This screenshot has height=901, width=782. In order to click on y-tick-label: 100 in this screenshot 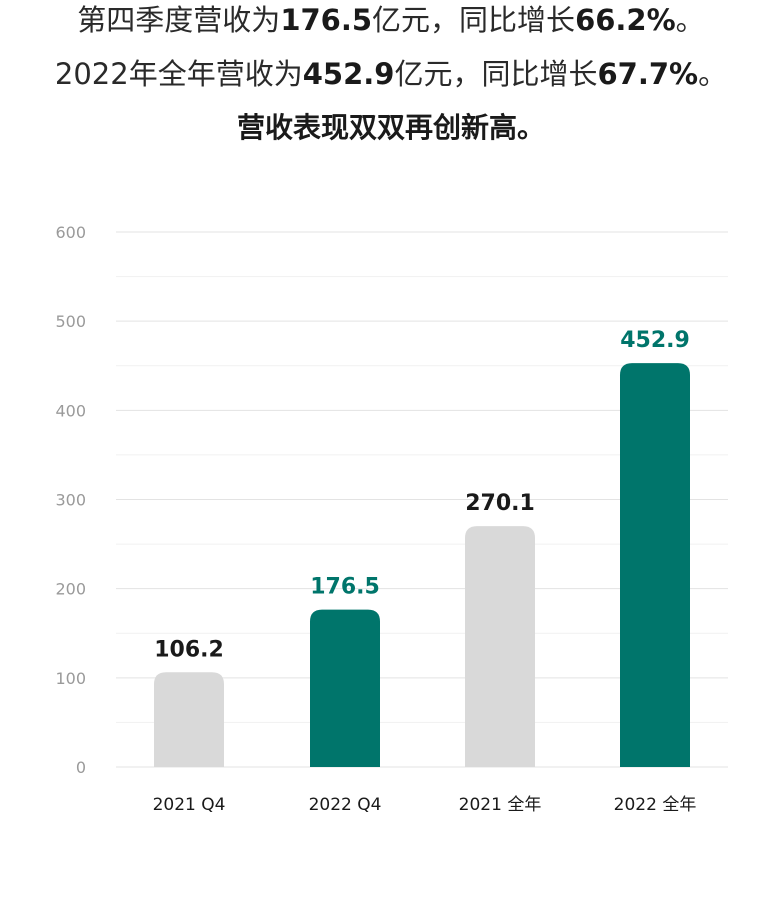, I will do `click(70, 678)`.